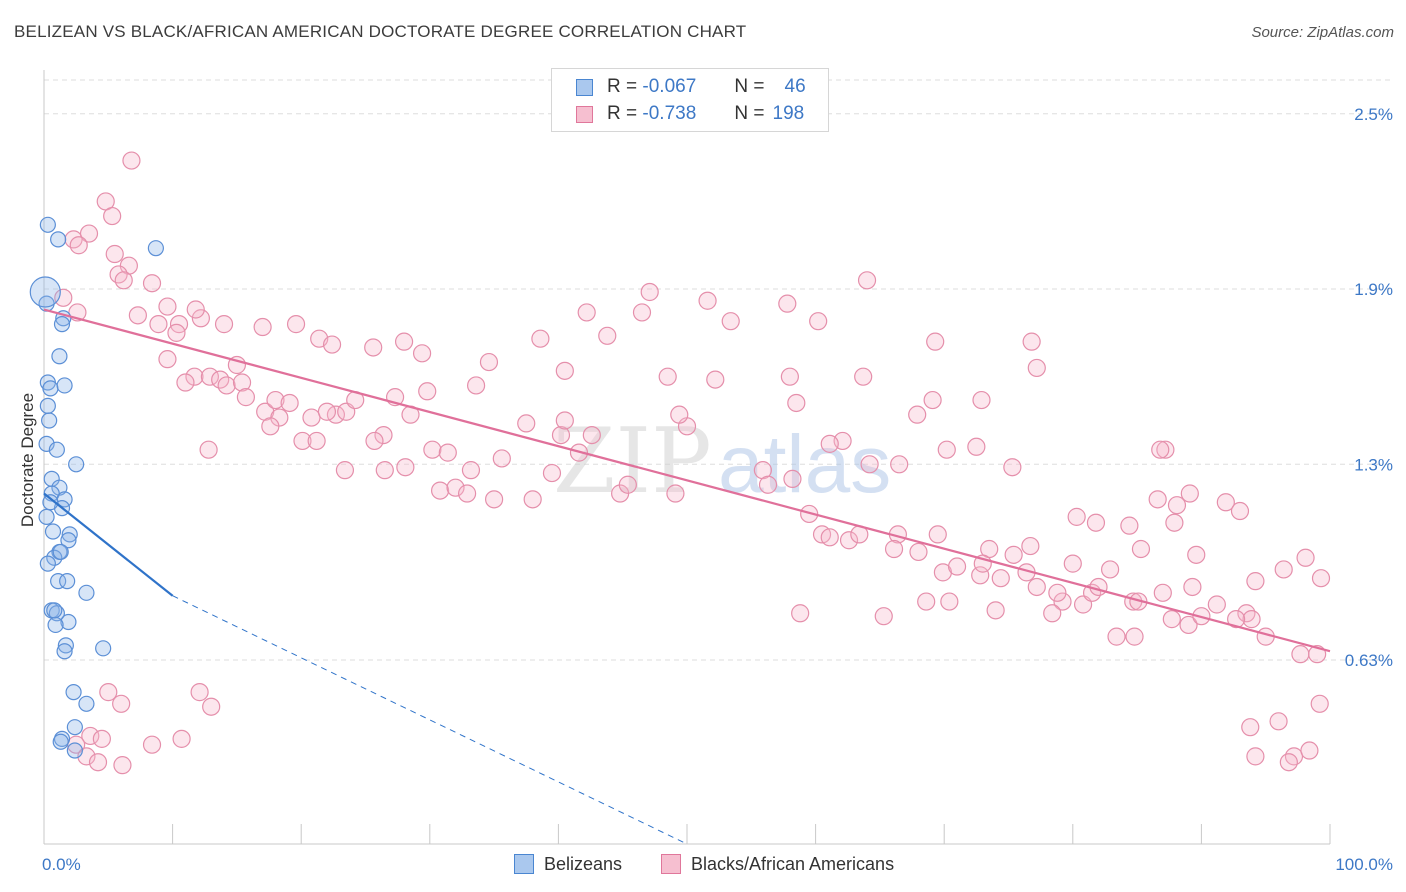 The image size is (1406, 892). I want to click on watermark: ZIP atlas, so click(722, 461).